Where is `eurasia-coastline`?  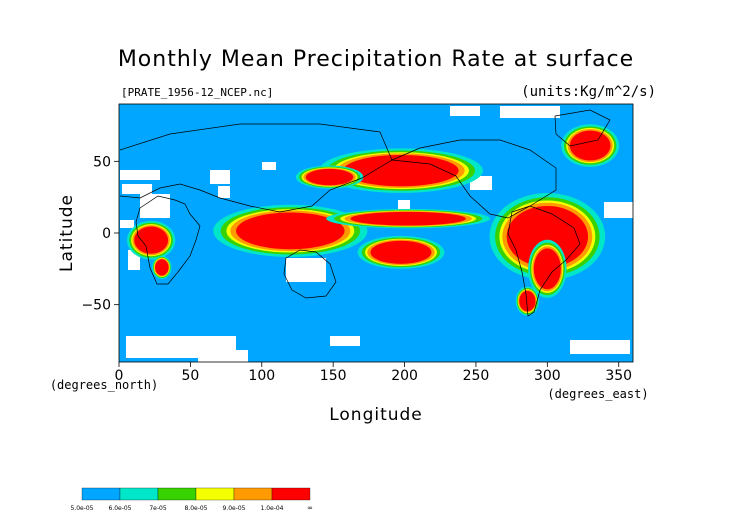 eurasia-coastline is located at coordinates (256, 168).